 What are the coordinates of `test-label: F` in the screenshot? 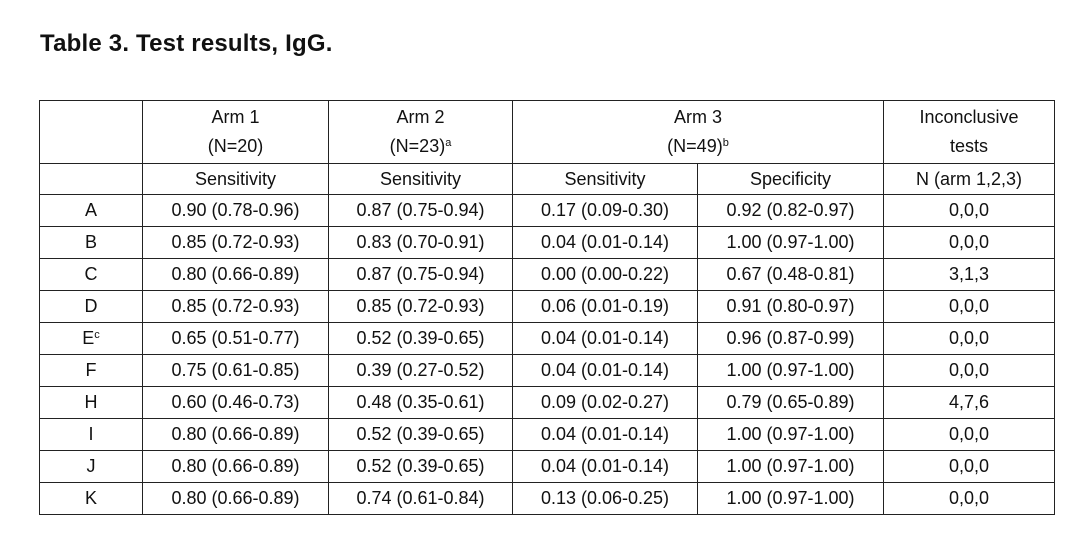 It's located at (91, 370).